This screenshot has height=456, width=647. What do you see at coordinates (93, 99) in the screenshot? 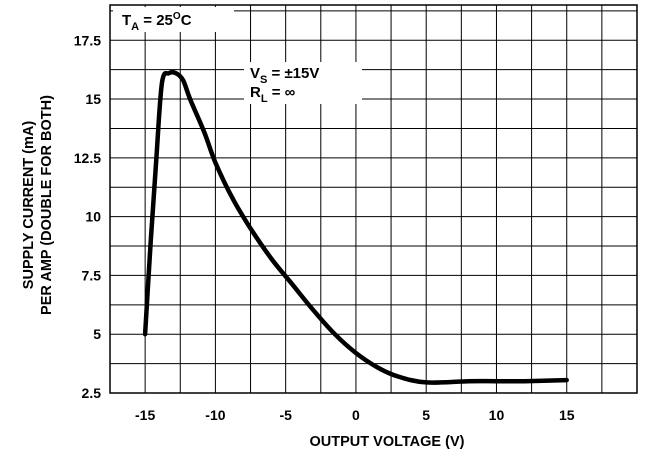
I see `y-tick-label: 15` at bounding box center [93, 99].